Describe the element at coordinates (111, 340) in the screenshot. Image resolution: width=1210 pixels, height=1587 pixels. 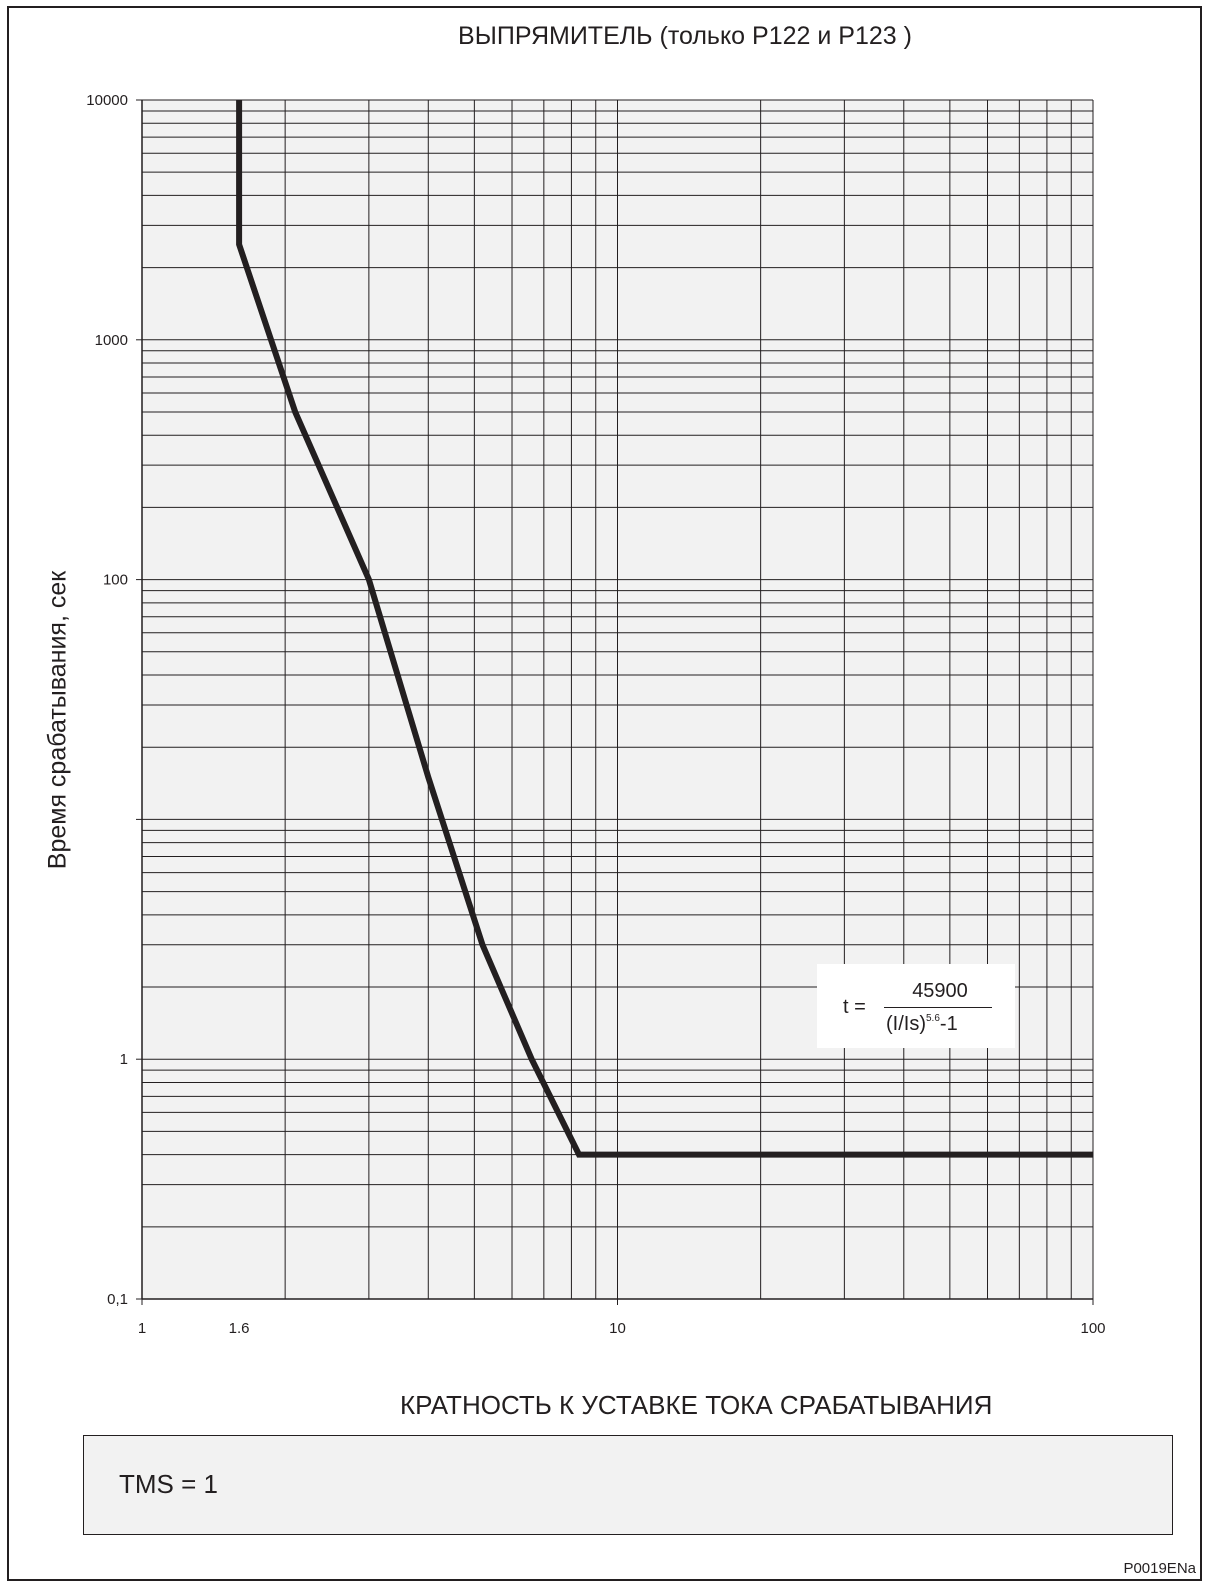
I see `y-tick-label: 1000` at that location.